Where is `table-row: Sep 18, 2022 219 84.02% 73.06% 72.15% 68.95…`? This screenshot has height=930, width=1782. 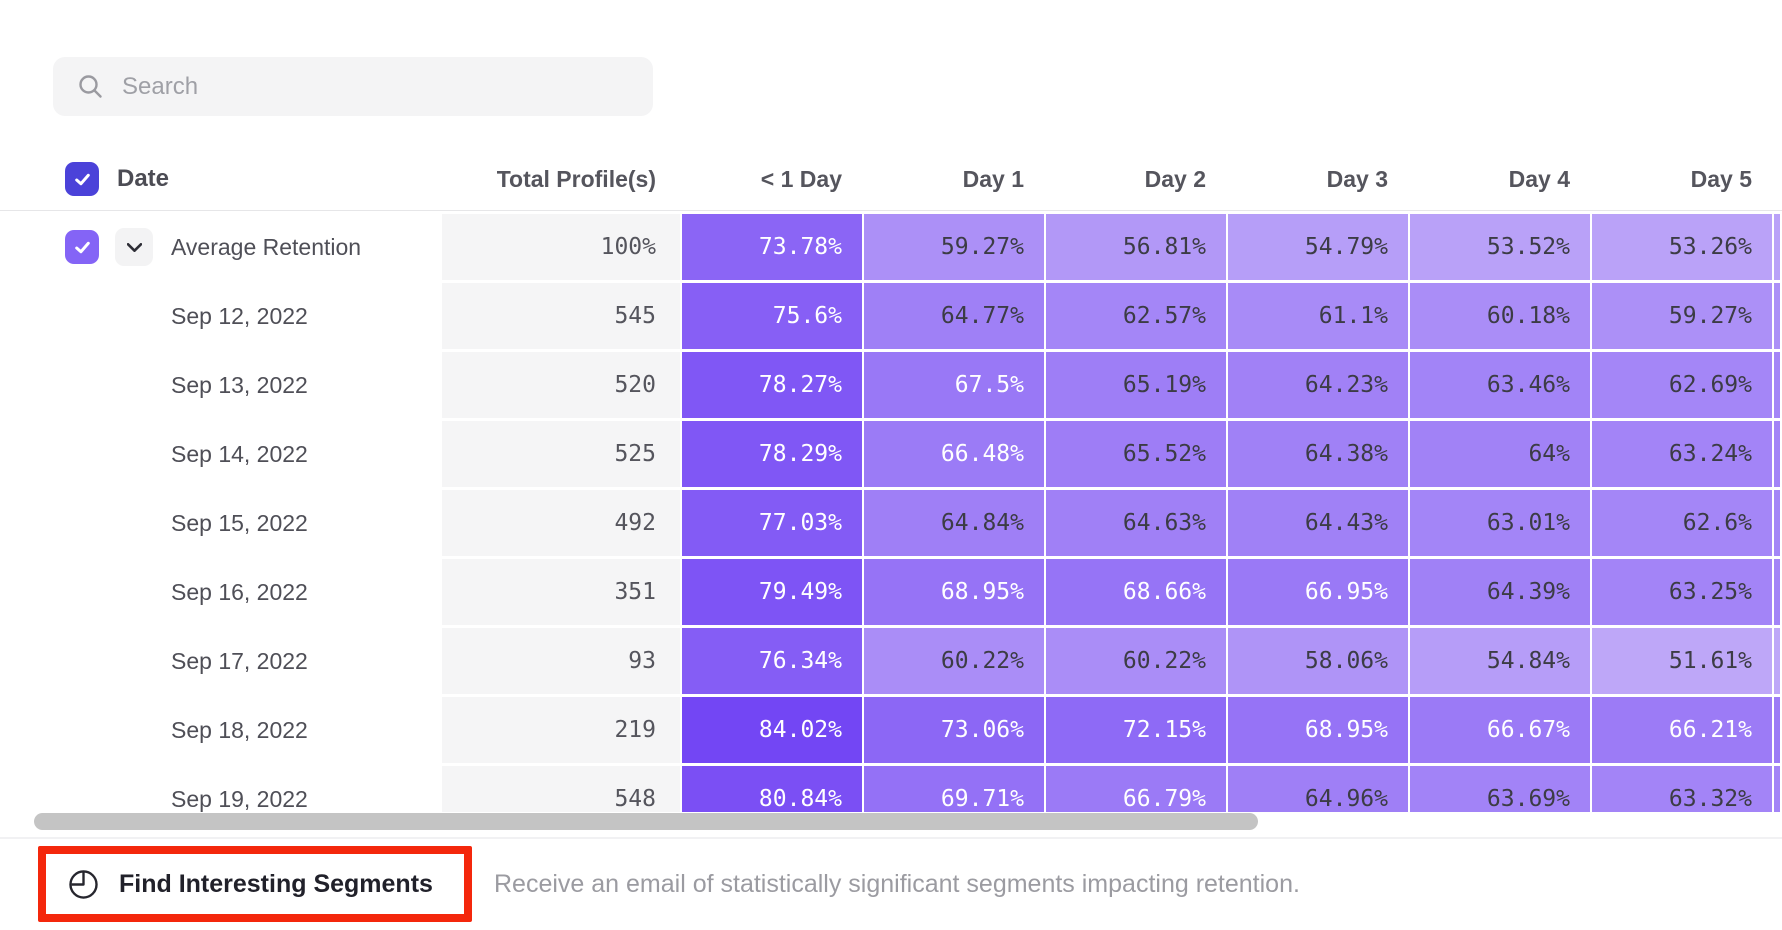 table-row: Sep 18, 2022 219 84.02% 73.06% 72.15% 68.95… is located at coordinates (891, 730).